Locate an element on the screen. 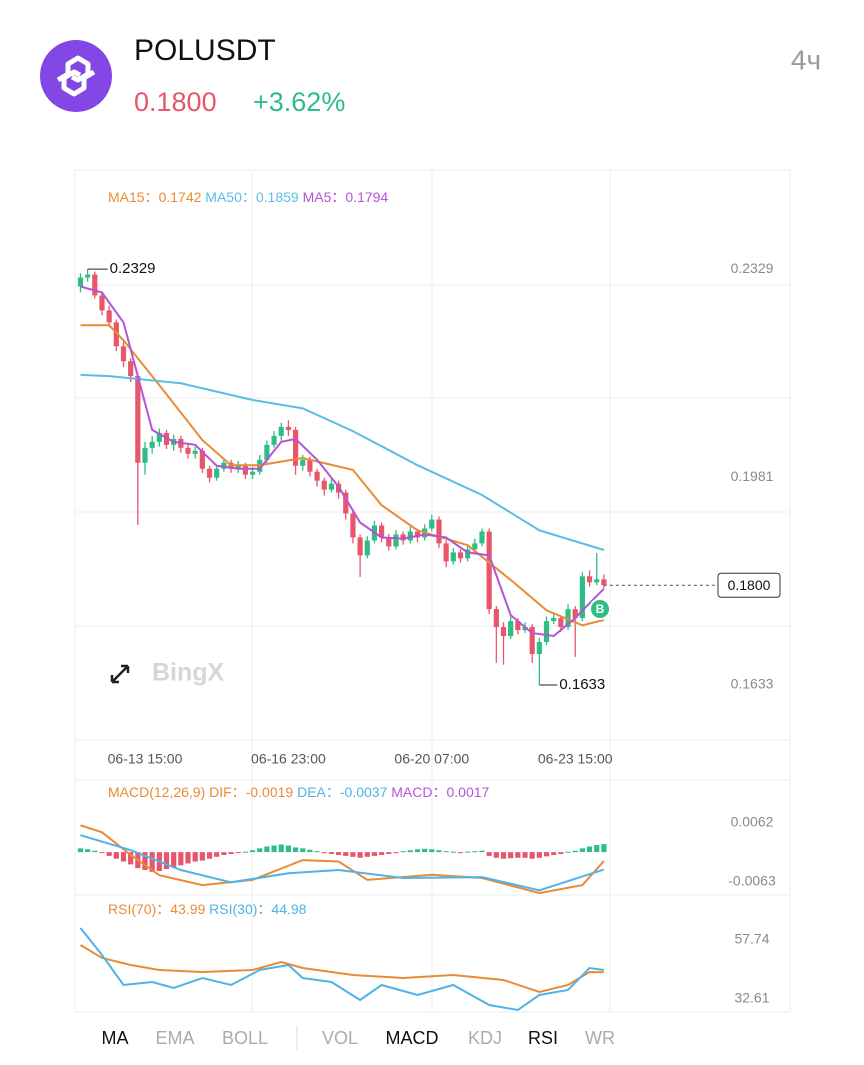  watermark: BingX is located at coordinates (188, 673).